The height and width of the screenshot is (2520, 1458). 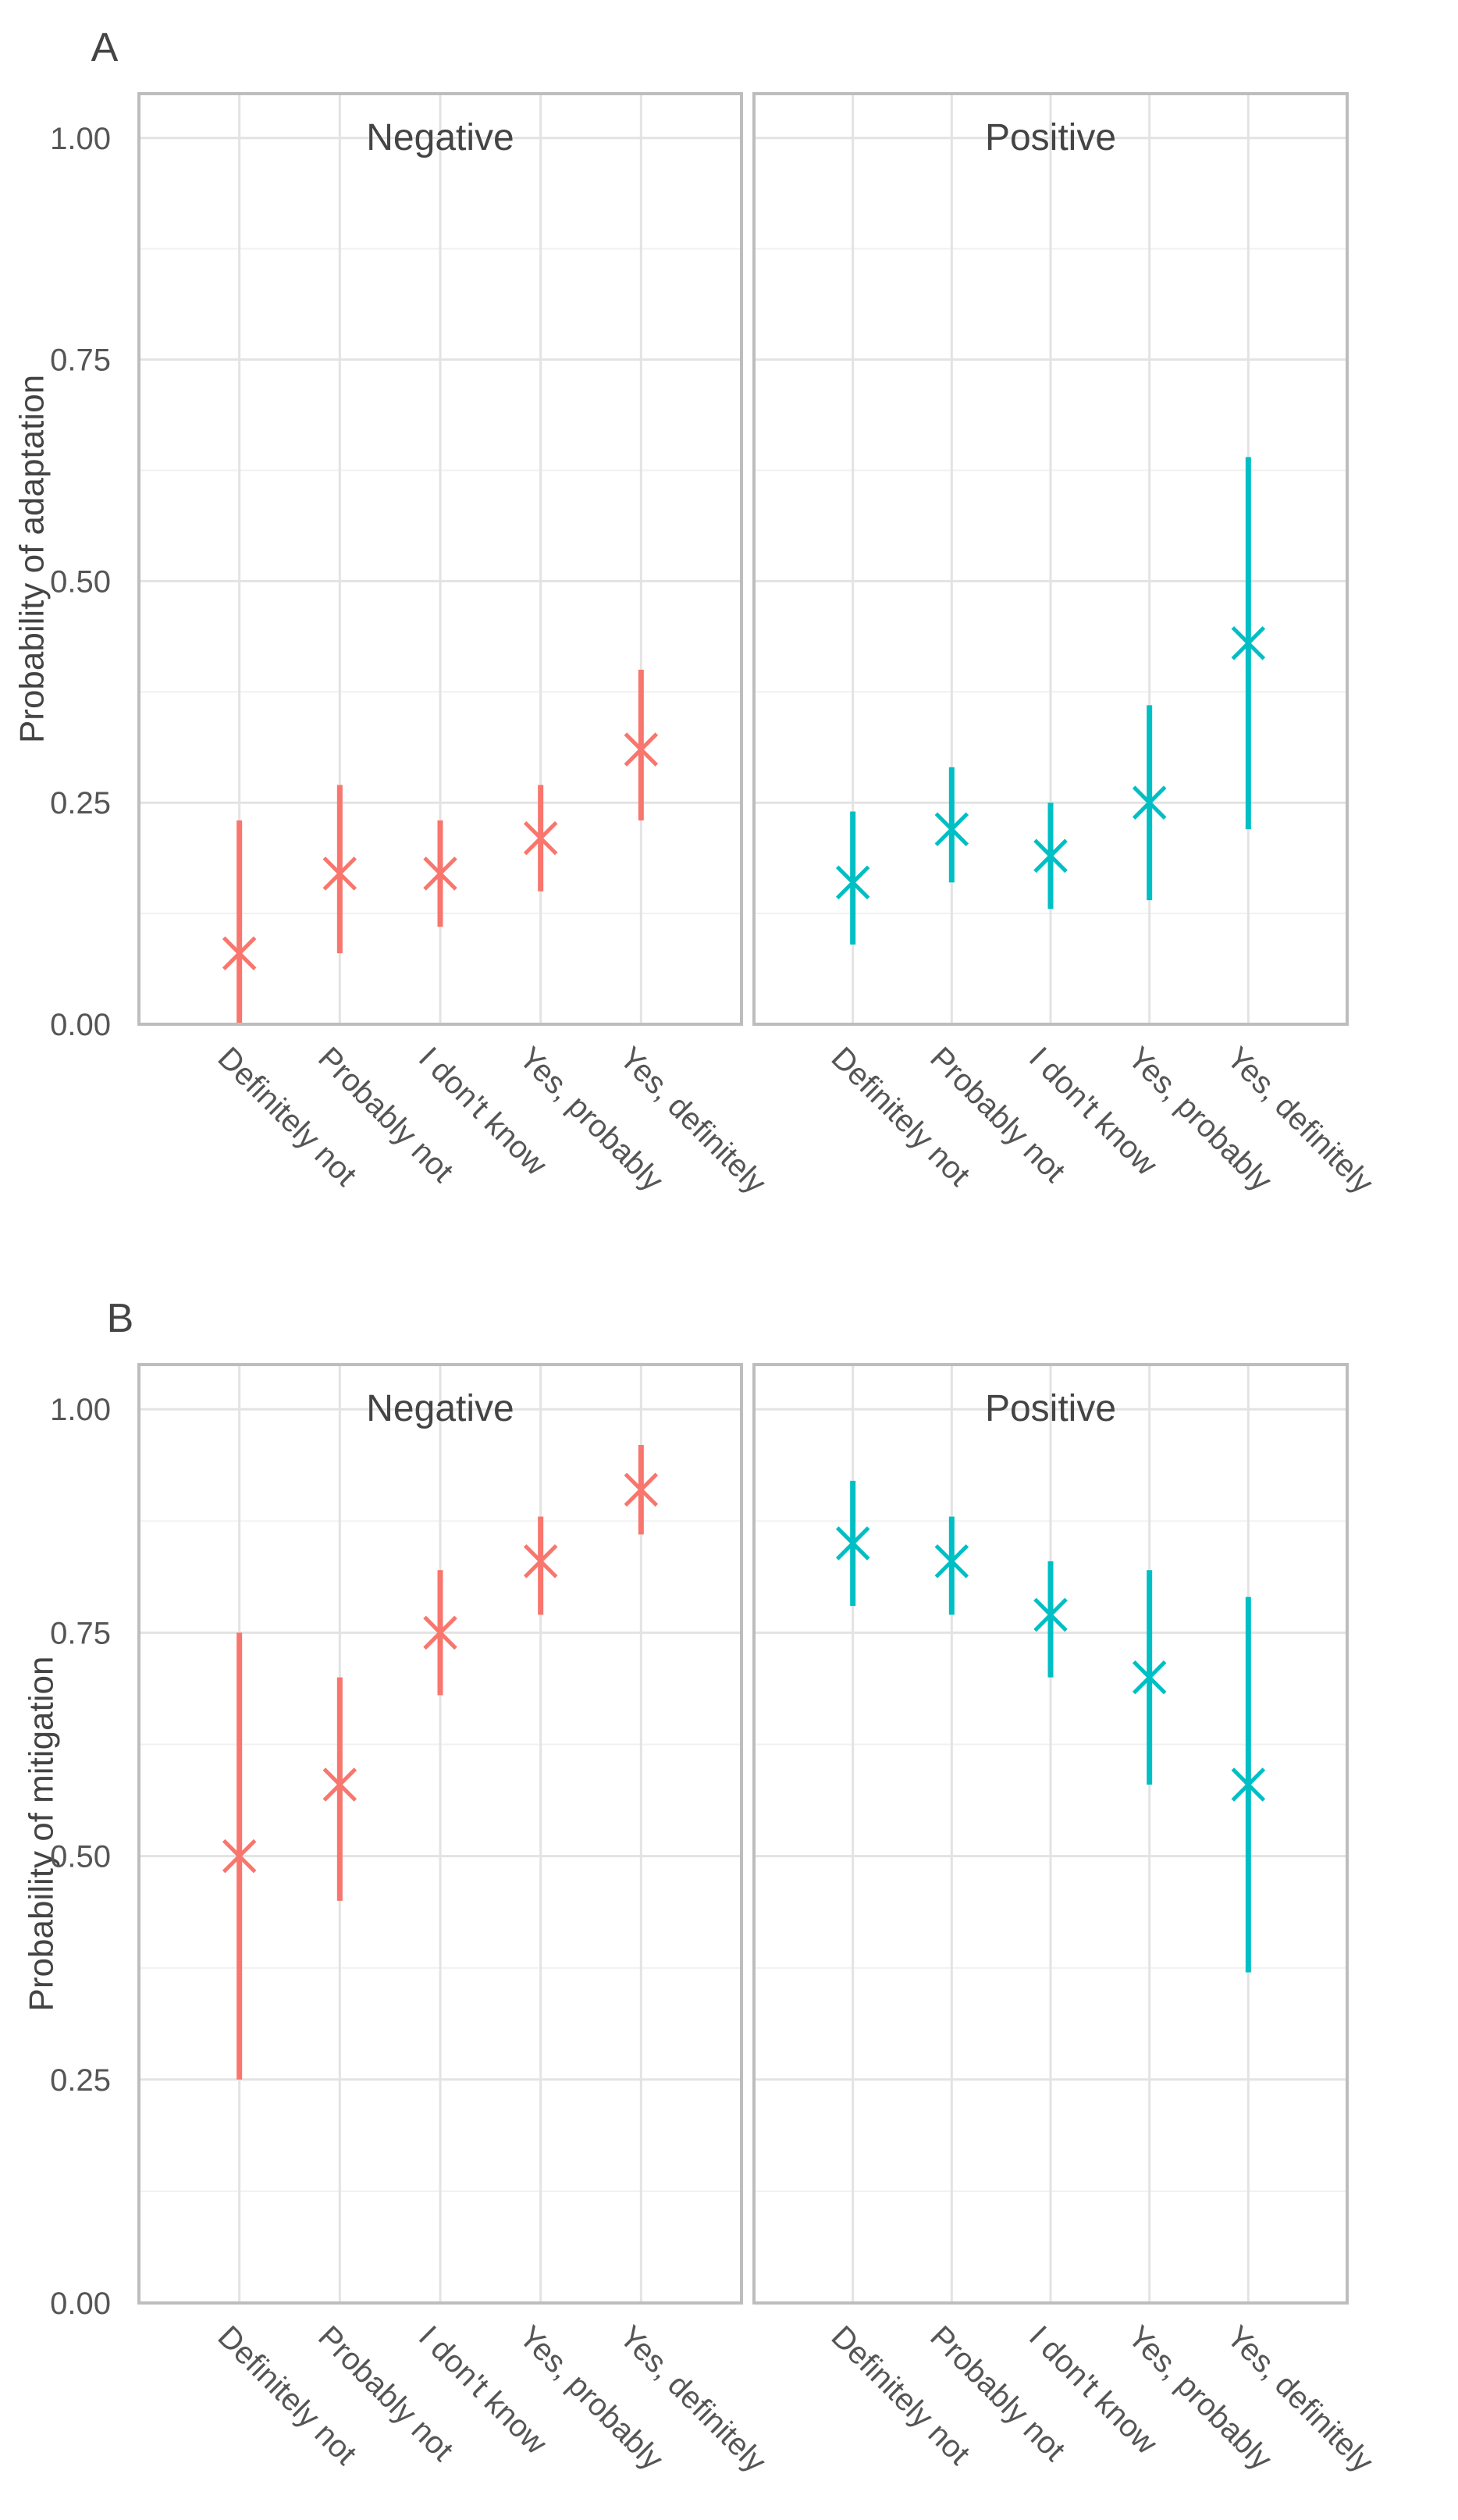 What do you see at coordinates (32, 559) in the screenshot?
I see `y-axis-title: Probability of adaptation` at bounding box center [32, 559].